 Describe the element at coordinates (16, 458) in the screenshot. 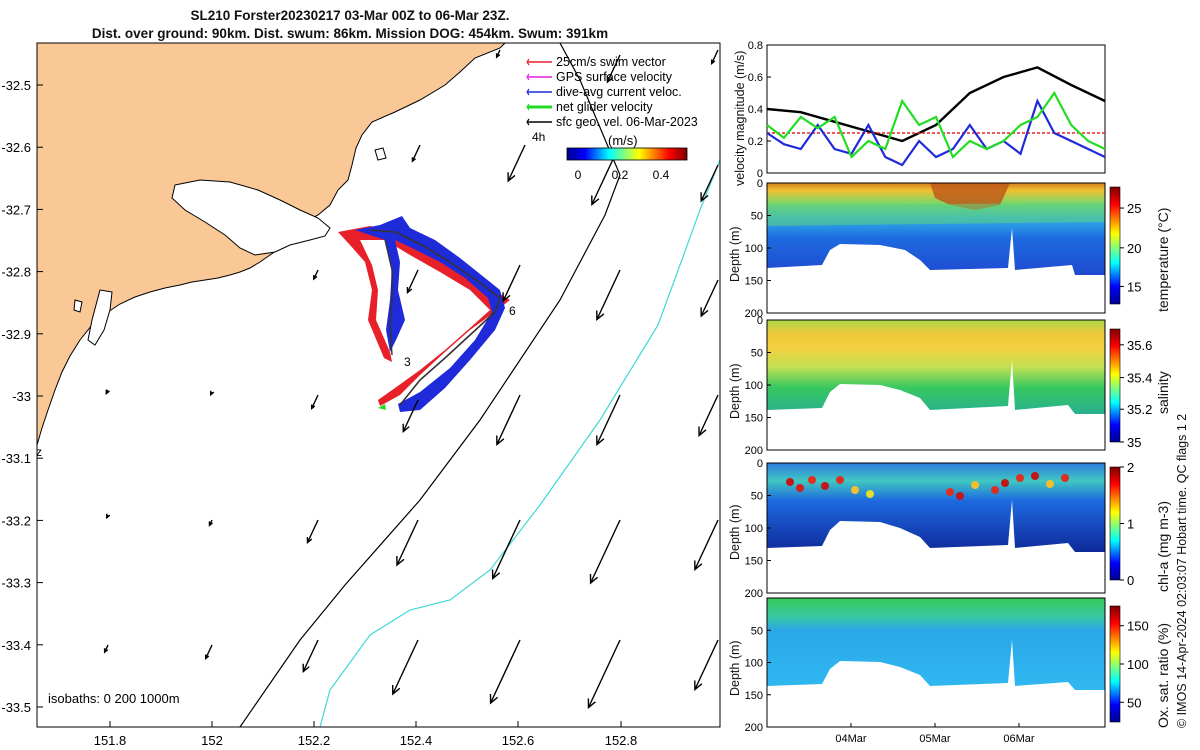

I see `map-ytick-label: -33.1` at that location.